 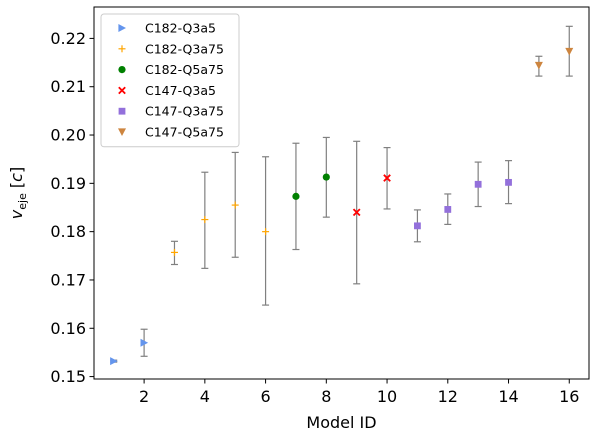 I want to click on y-tick-label: 0.21, so click(x=68, y=86).